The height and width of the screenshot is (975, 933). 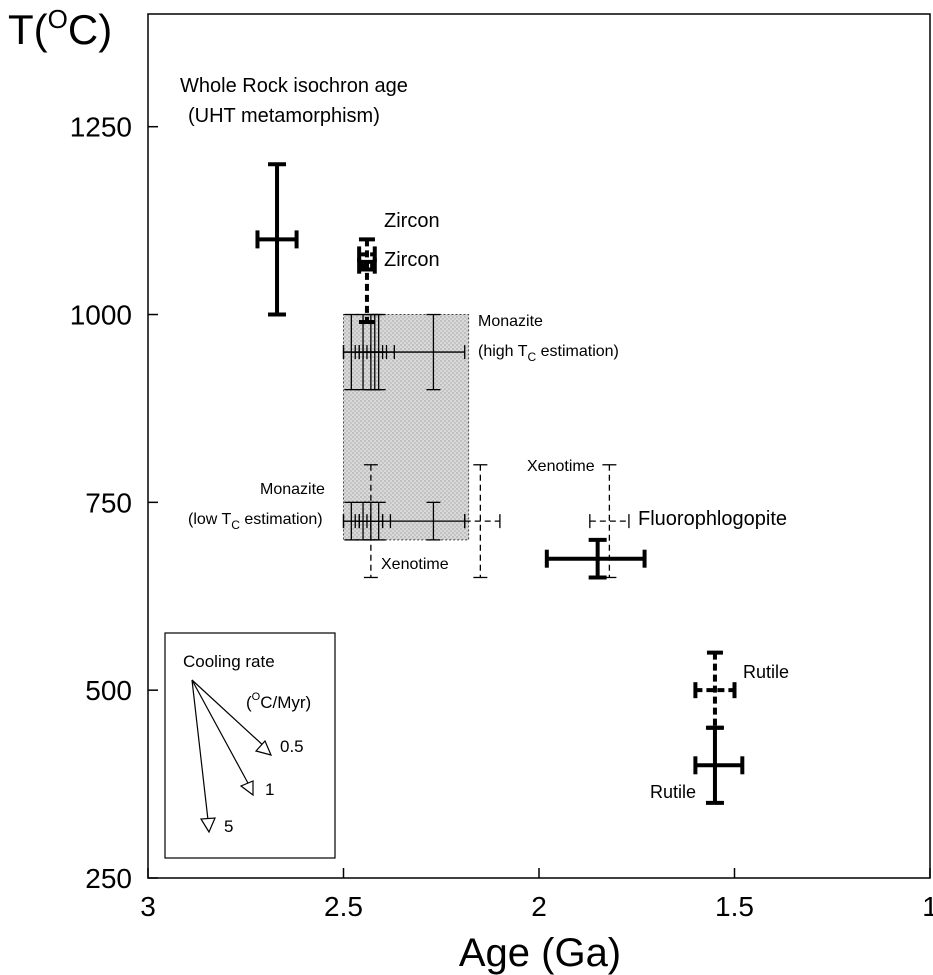 What do you see at coordinates (269, 789) in the screenshot?
I see `rate-label-1: 1` at bounding box center [269, 789].